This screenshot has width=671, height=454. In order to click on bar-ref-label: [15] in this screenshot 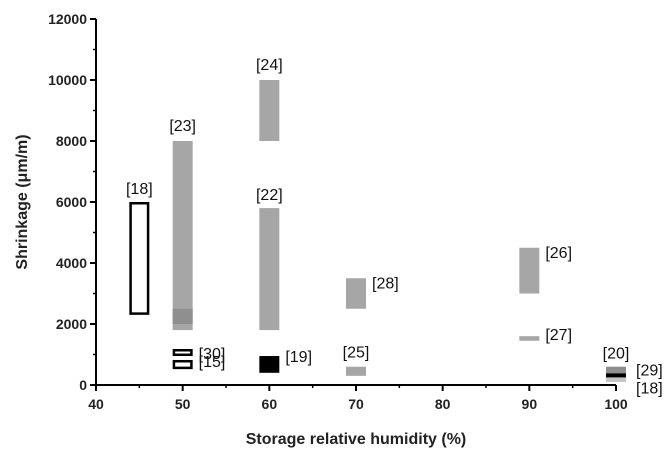, I will do `click(212, 362)`.